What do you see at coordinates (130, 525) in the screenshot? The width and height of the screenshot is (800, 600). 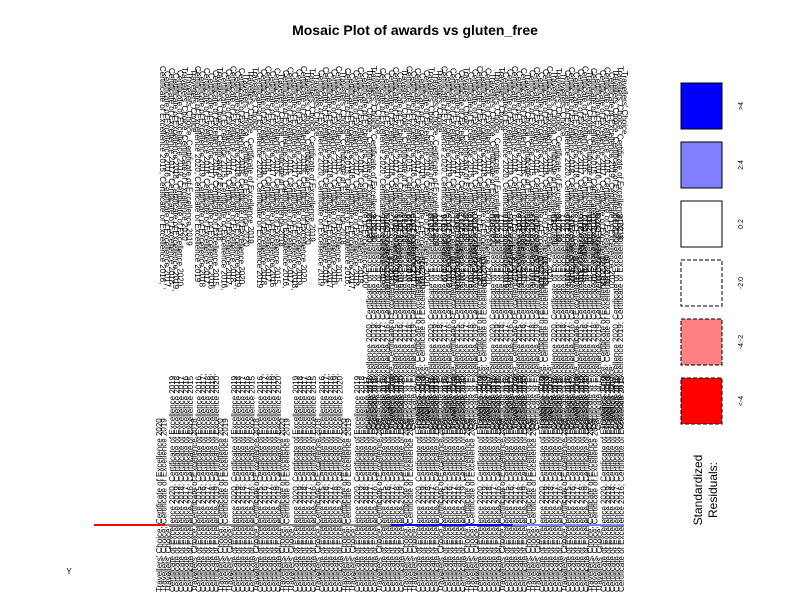 I see `residual-segment` at bounding box center [130, 525].